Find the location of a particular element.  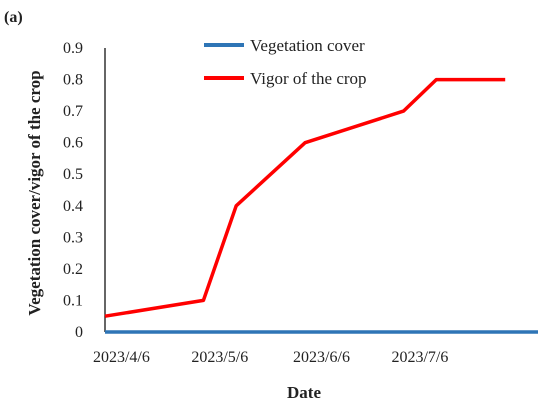

panel-label: (a) is located at coordinates (13, 17).